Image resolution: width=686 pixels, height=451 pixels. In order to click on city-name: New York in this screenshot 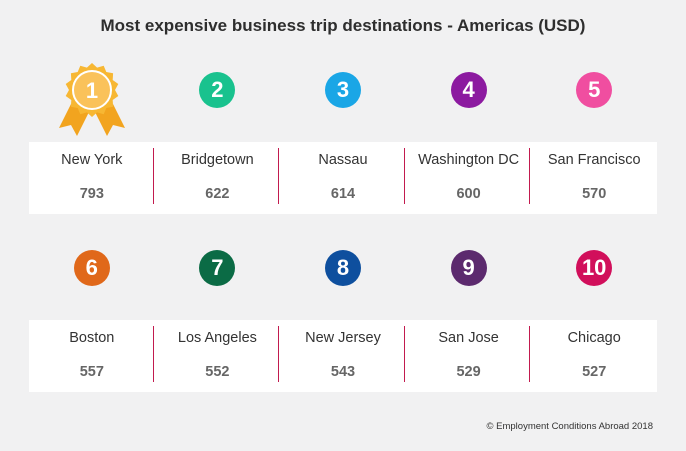, I will do `click(92, 160)`.